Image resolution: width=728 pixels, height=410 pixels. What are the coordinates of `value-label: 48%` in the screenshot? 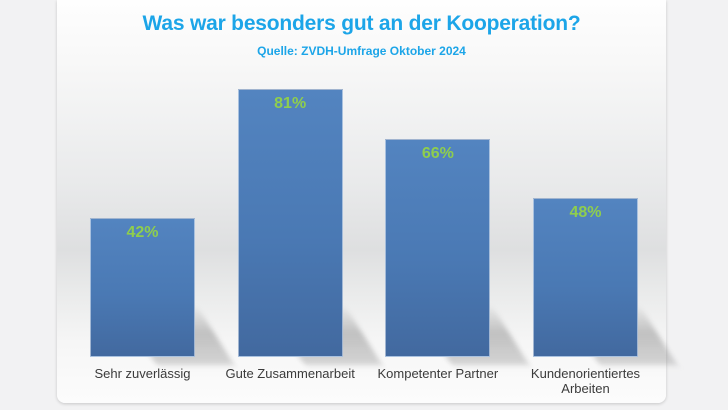 It's located at (585, 213).